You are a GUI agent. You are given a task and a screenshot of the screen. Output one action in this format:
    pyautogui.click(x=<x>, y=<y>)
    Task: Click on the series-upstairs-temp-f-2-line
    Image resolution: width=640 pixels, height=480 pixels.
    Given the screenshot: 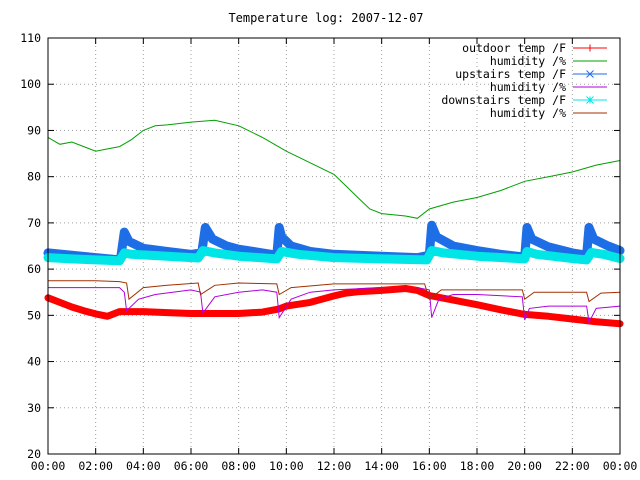 What is the action you would take?
    pyautogui.click(x=334, y=243)
    